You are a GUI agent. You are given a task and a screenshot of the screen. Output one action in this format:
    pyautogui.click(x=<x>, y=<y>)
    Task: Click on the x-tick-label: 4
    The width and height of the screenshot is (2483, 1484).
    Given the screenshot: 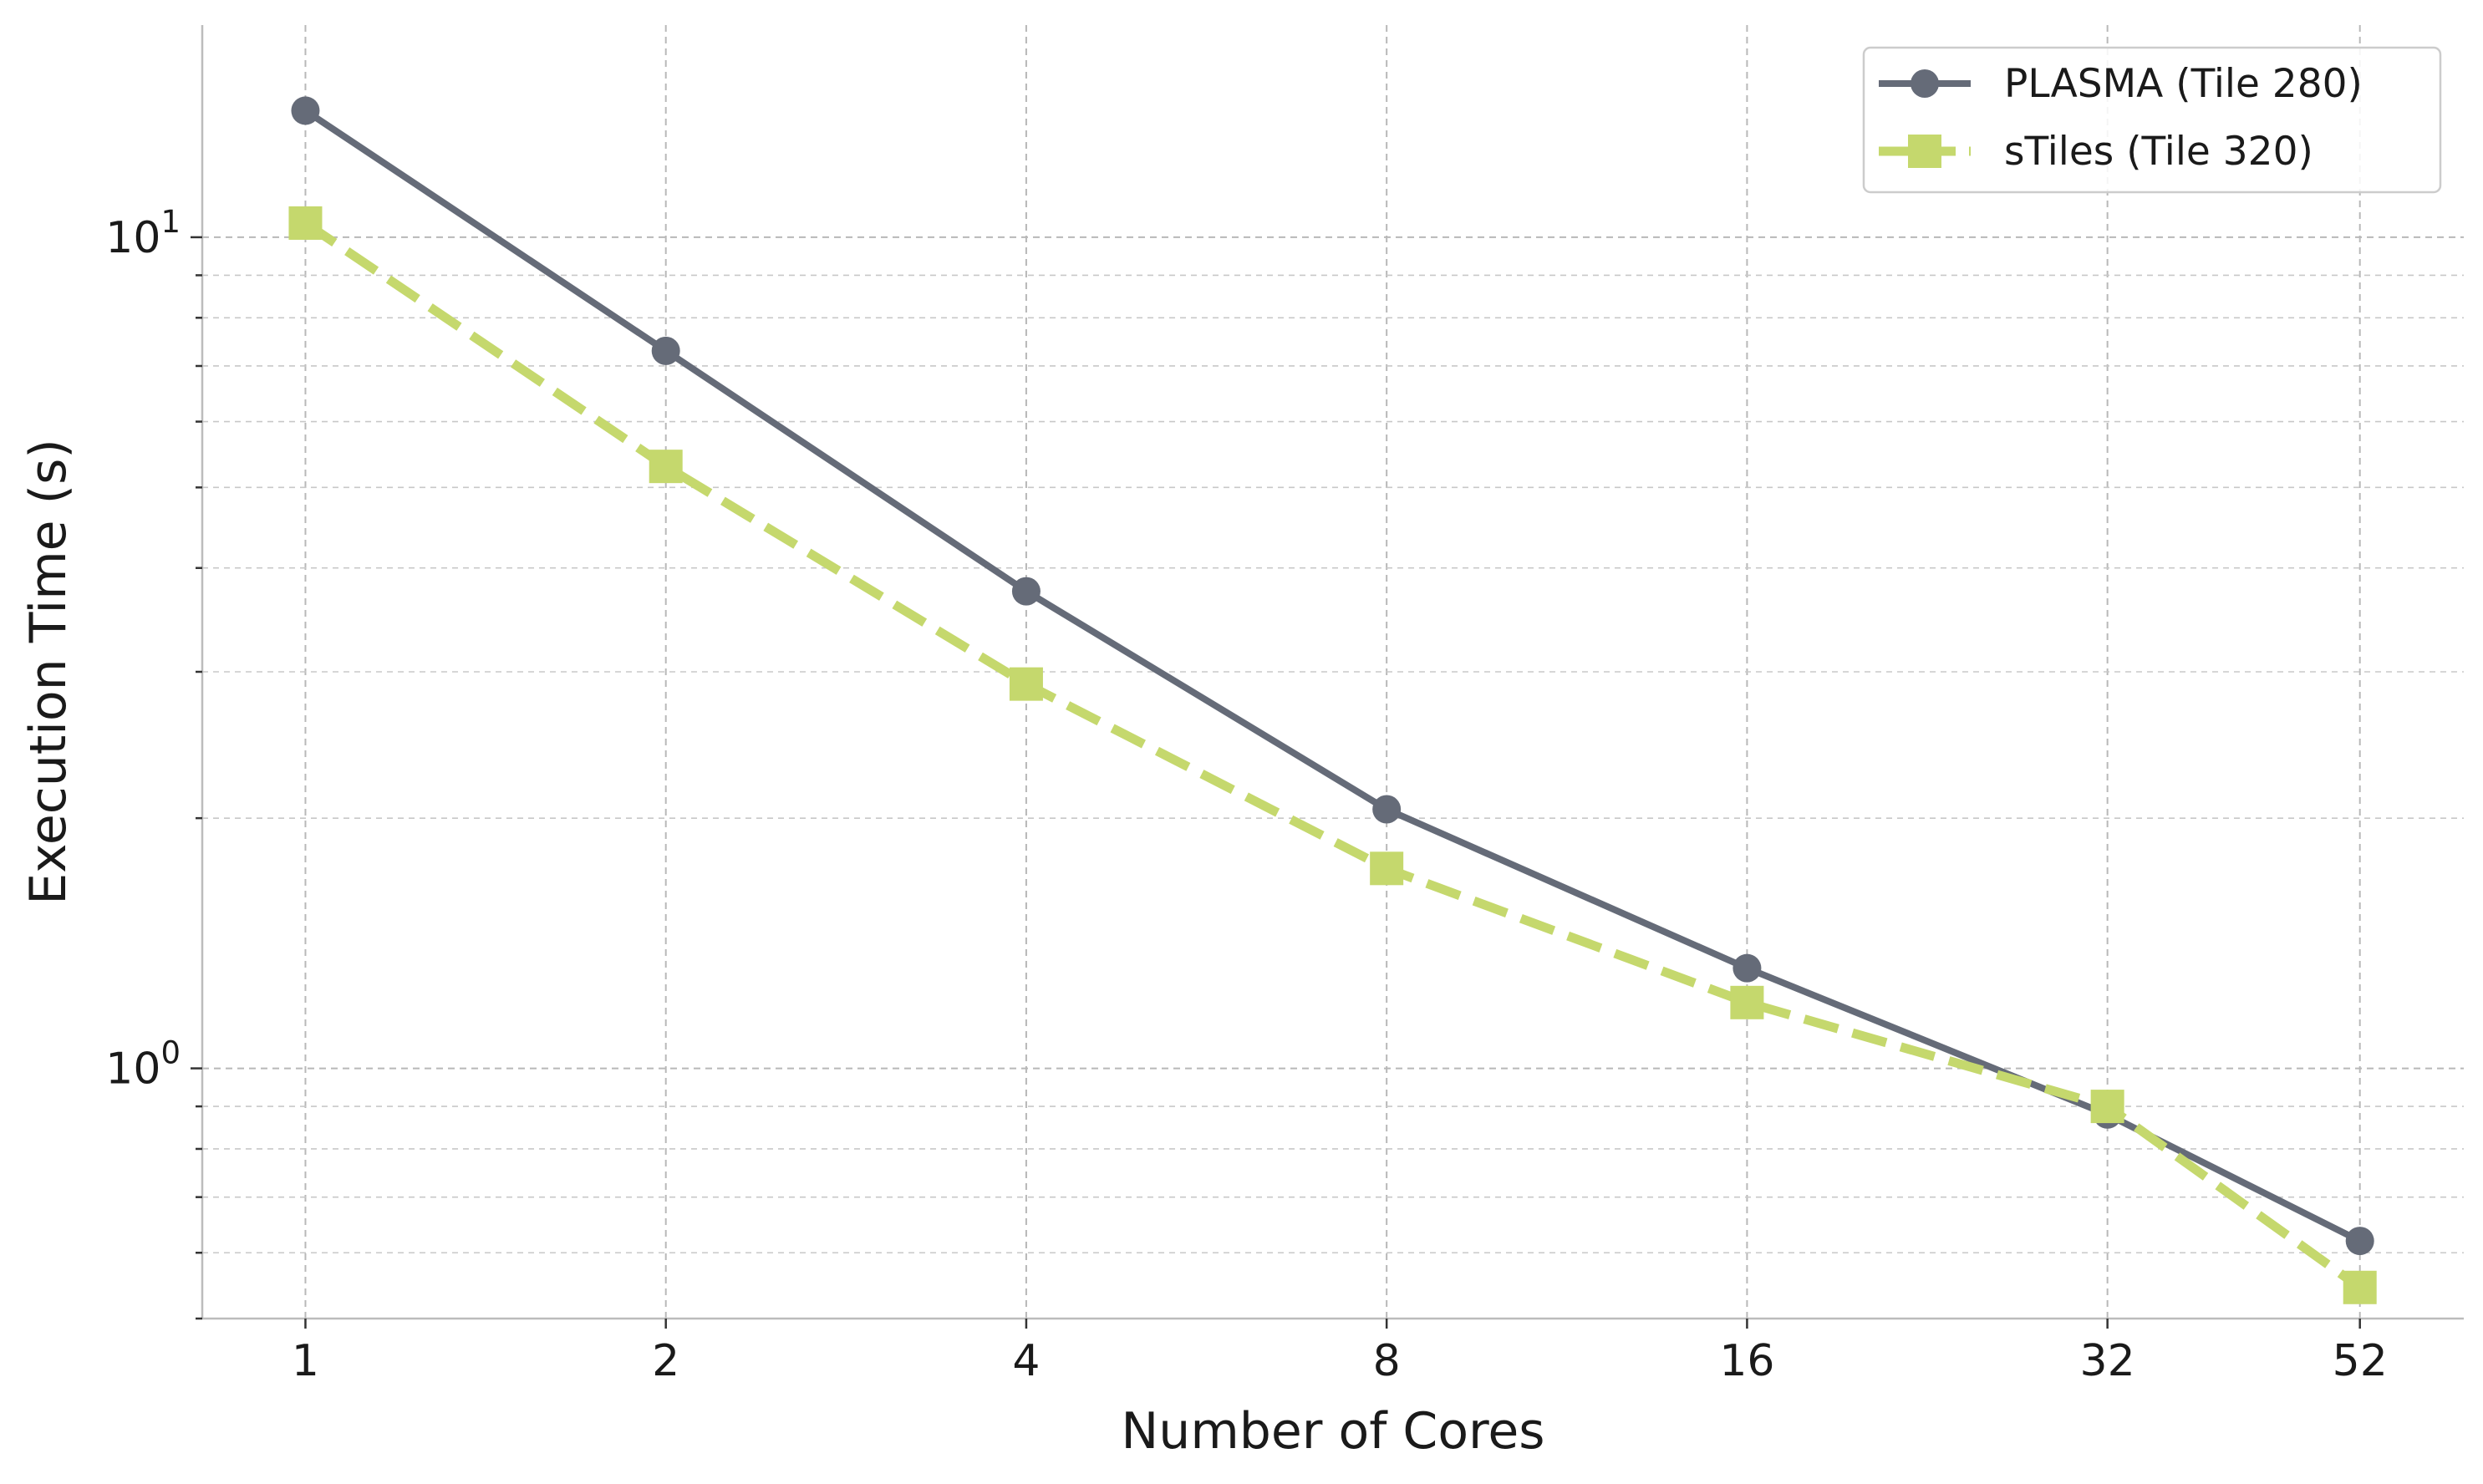 What is the action you would take?
    pyautogui.click(x=1026, y=1361)
    